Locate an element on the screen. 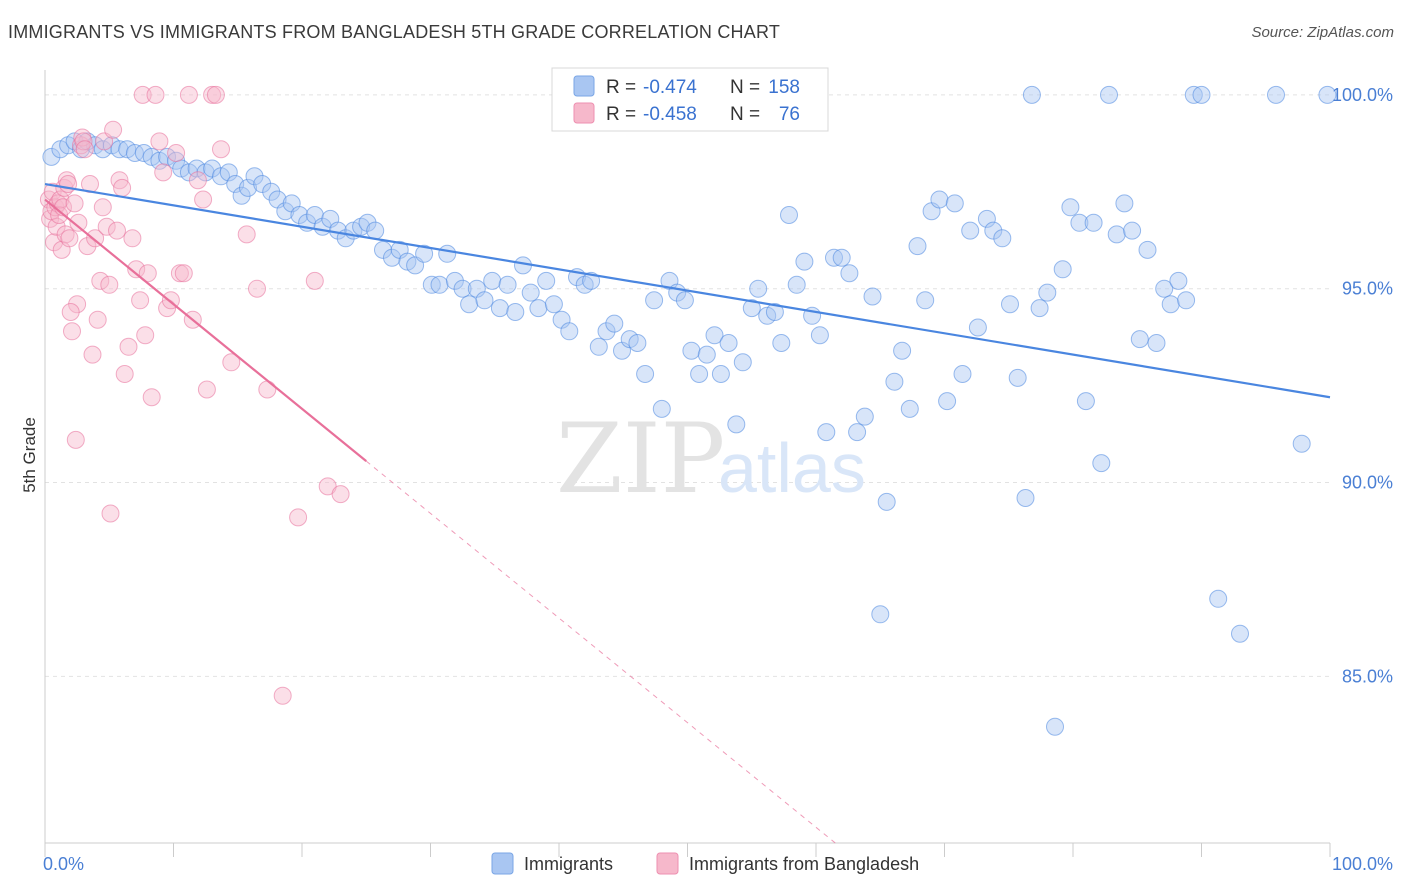  watermark-atlas: atlas is located at coordinates (792, 468).